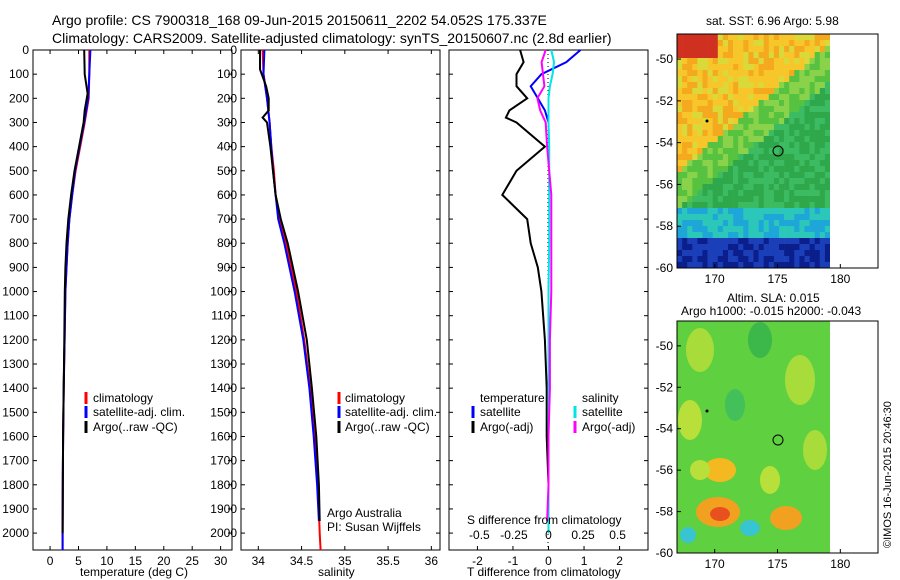 This screenshot has width=900, height=580. Describe the element at coordinates (514, 535) in the screenshot. I see `s-tick-label: -0.25` at that location.